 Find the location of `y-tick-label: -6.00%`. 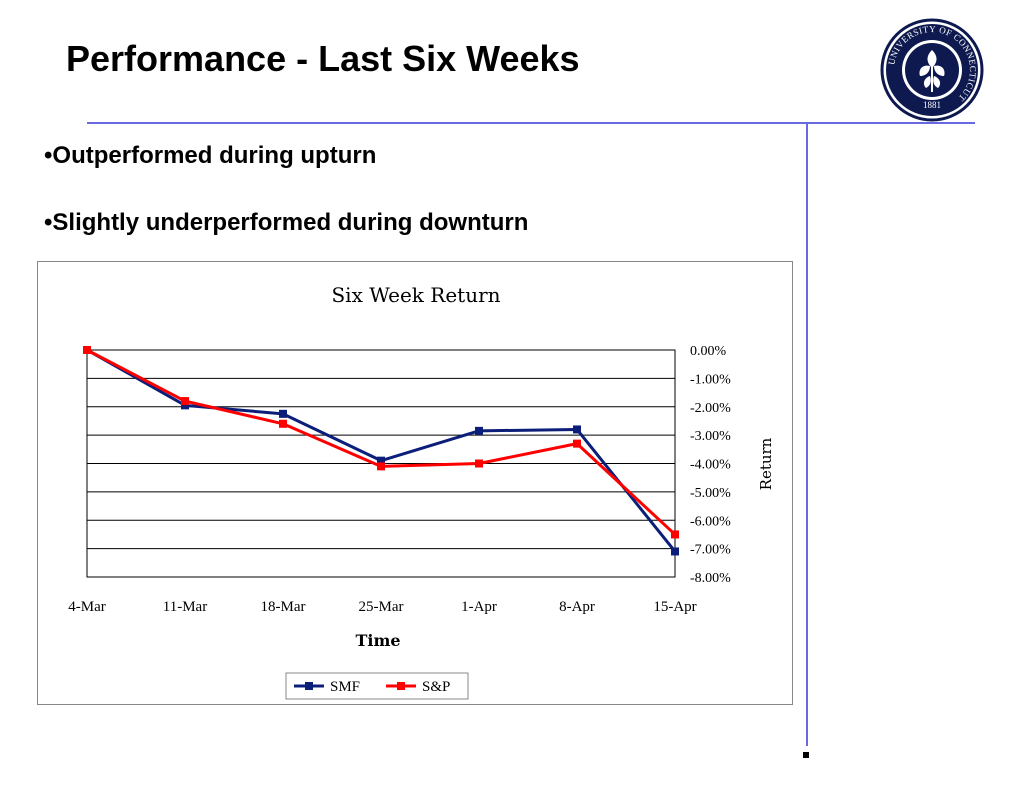

y-tick-label: -6.00% is located at coordinates (710, 521).